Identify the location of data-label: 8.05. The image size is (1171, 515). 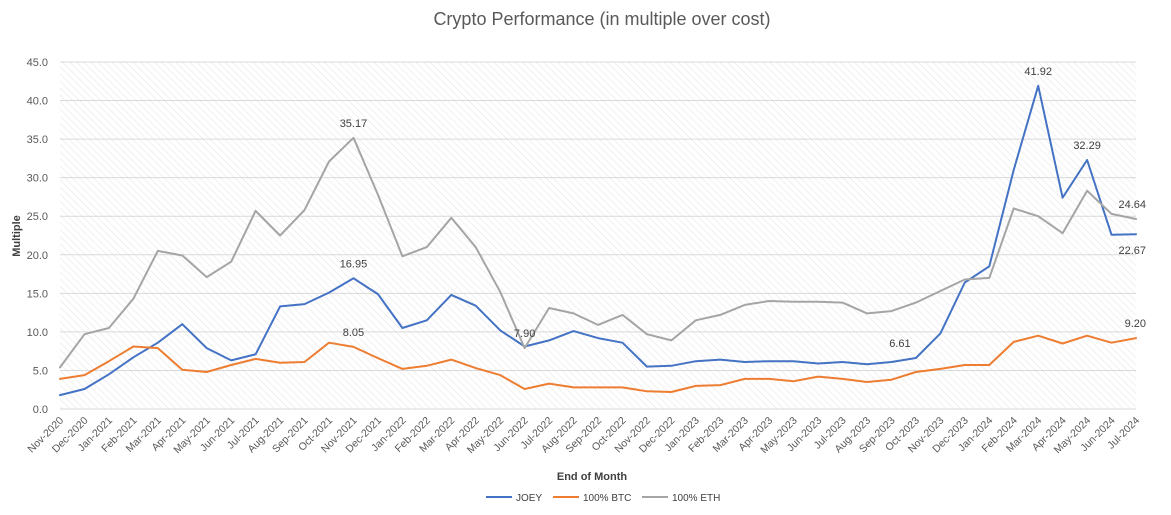
(353, 333).